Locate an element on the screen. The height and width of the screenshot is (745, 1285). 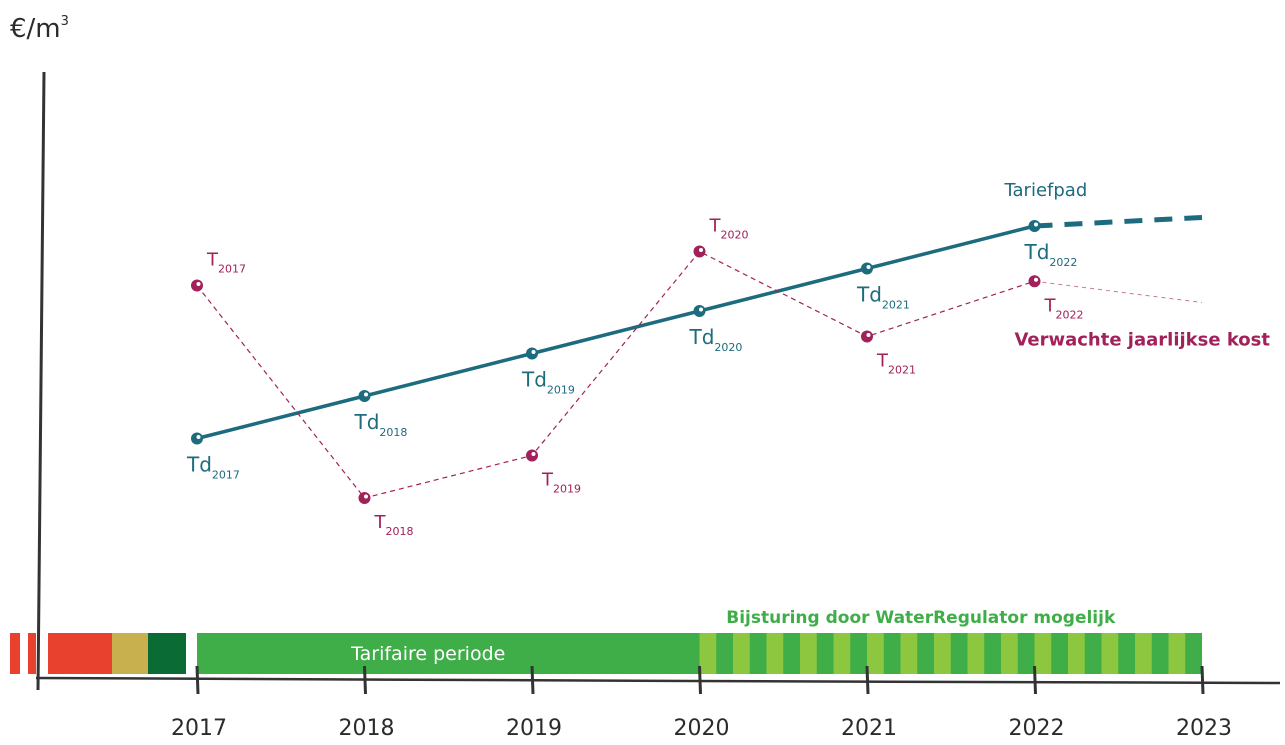
bijsturing-label: Bijsturing door WaterRegulator mogelijk is located at coordinates (921, 618).